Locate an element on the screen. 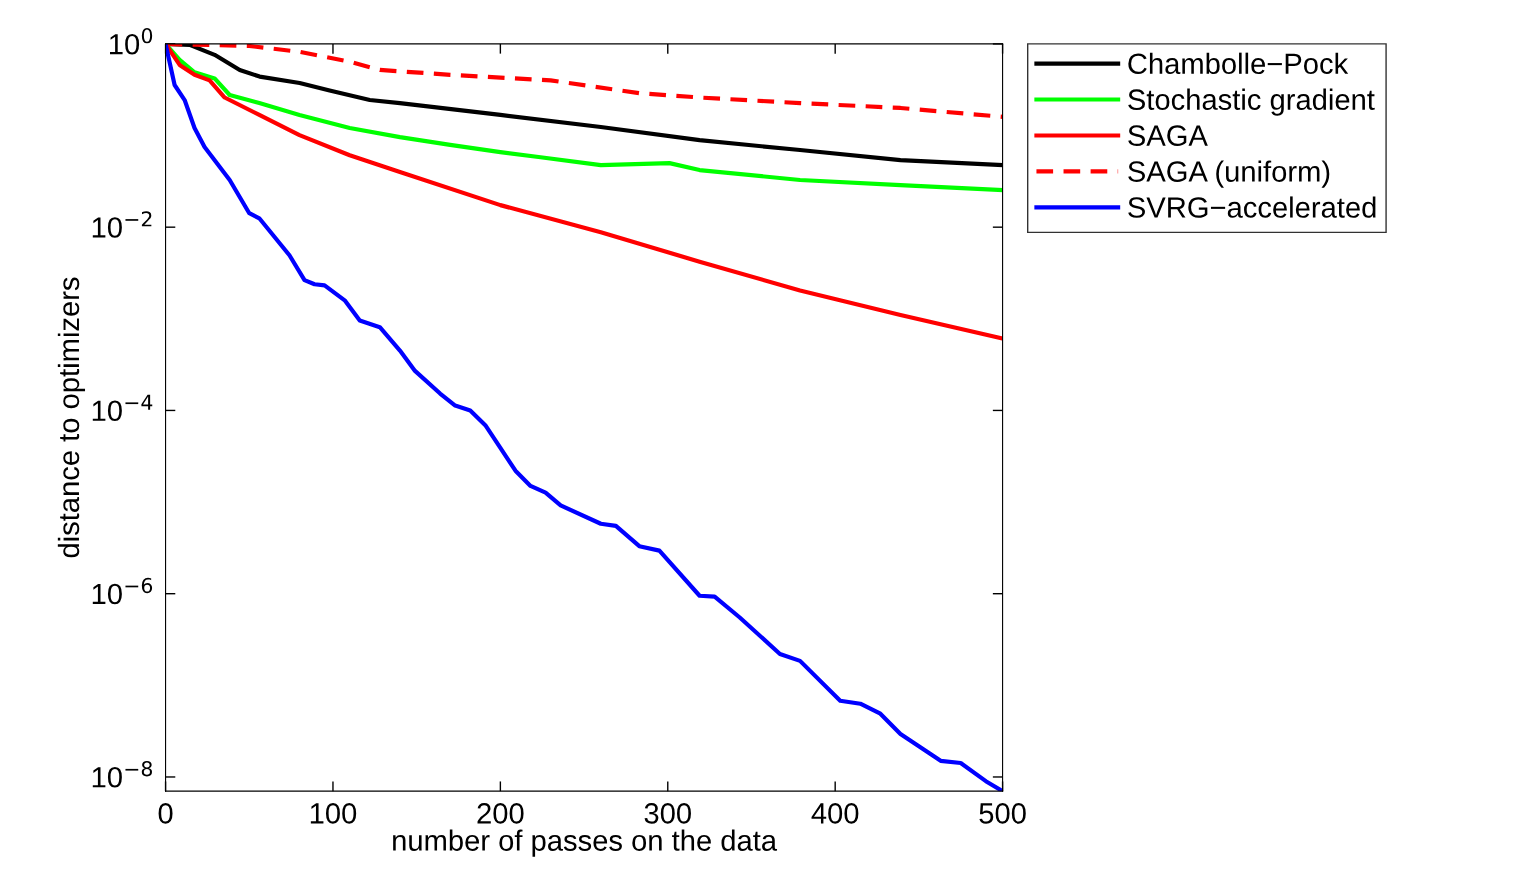 This screenshot has height=896, width=1533. x-tick-label: 0 is located at coordinates (165, 813).